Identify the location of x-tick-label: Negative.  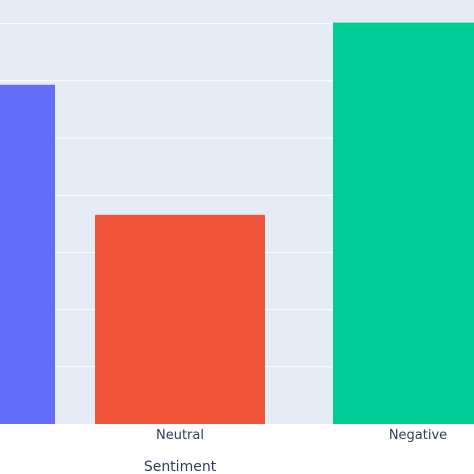
(418, 435).